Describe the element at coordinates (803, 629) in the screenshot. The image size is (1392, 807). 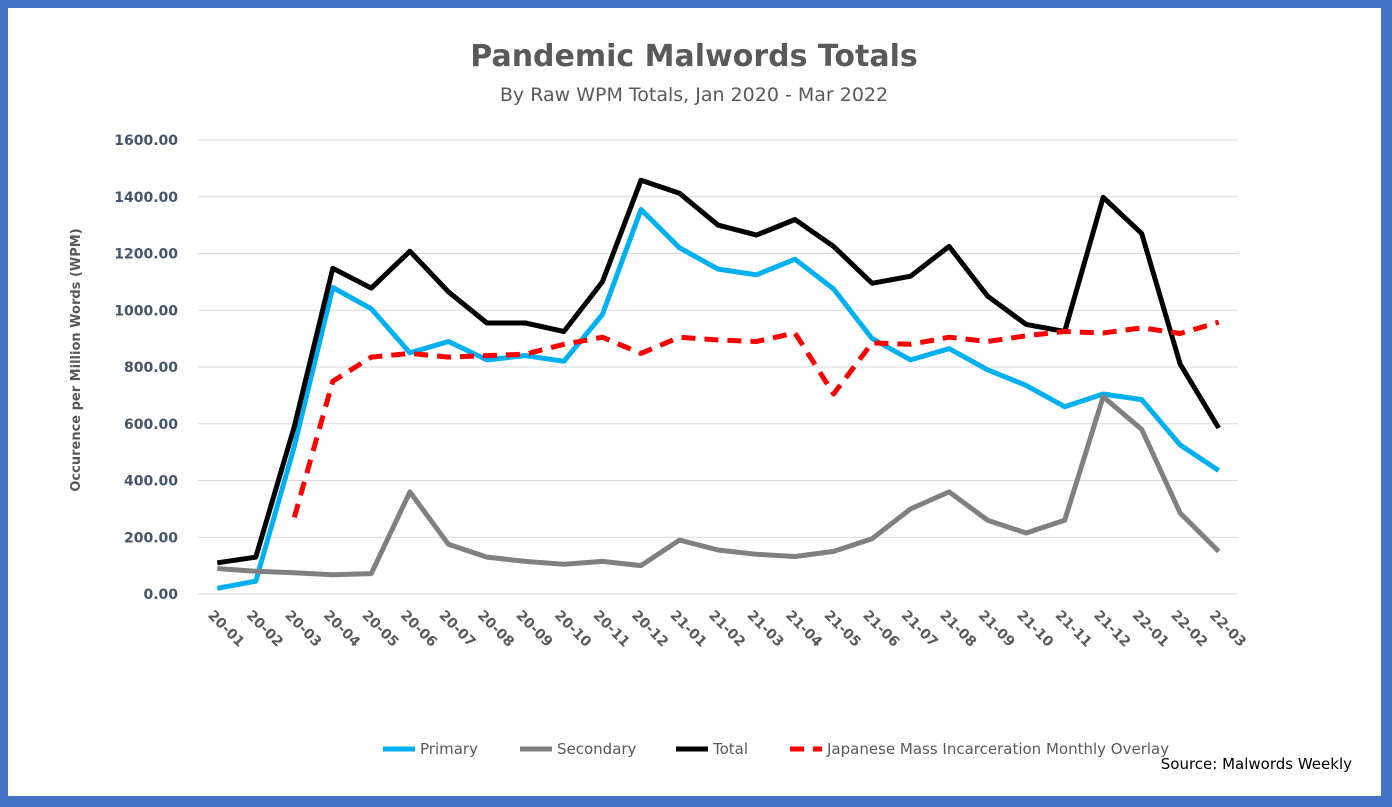
I see `x-tick-label: 21-04` at that location.